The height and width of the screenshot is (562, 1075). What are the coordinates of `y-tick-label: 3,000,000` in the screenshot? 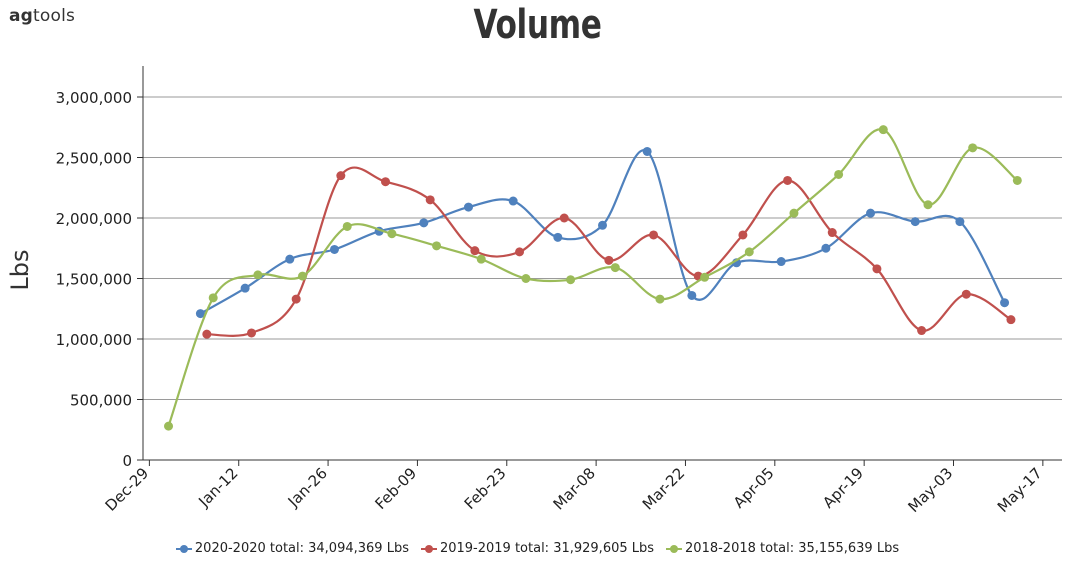 It's located at (94, 98).